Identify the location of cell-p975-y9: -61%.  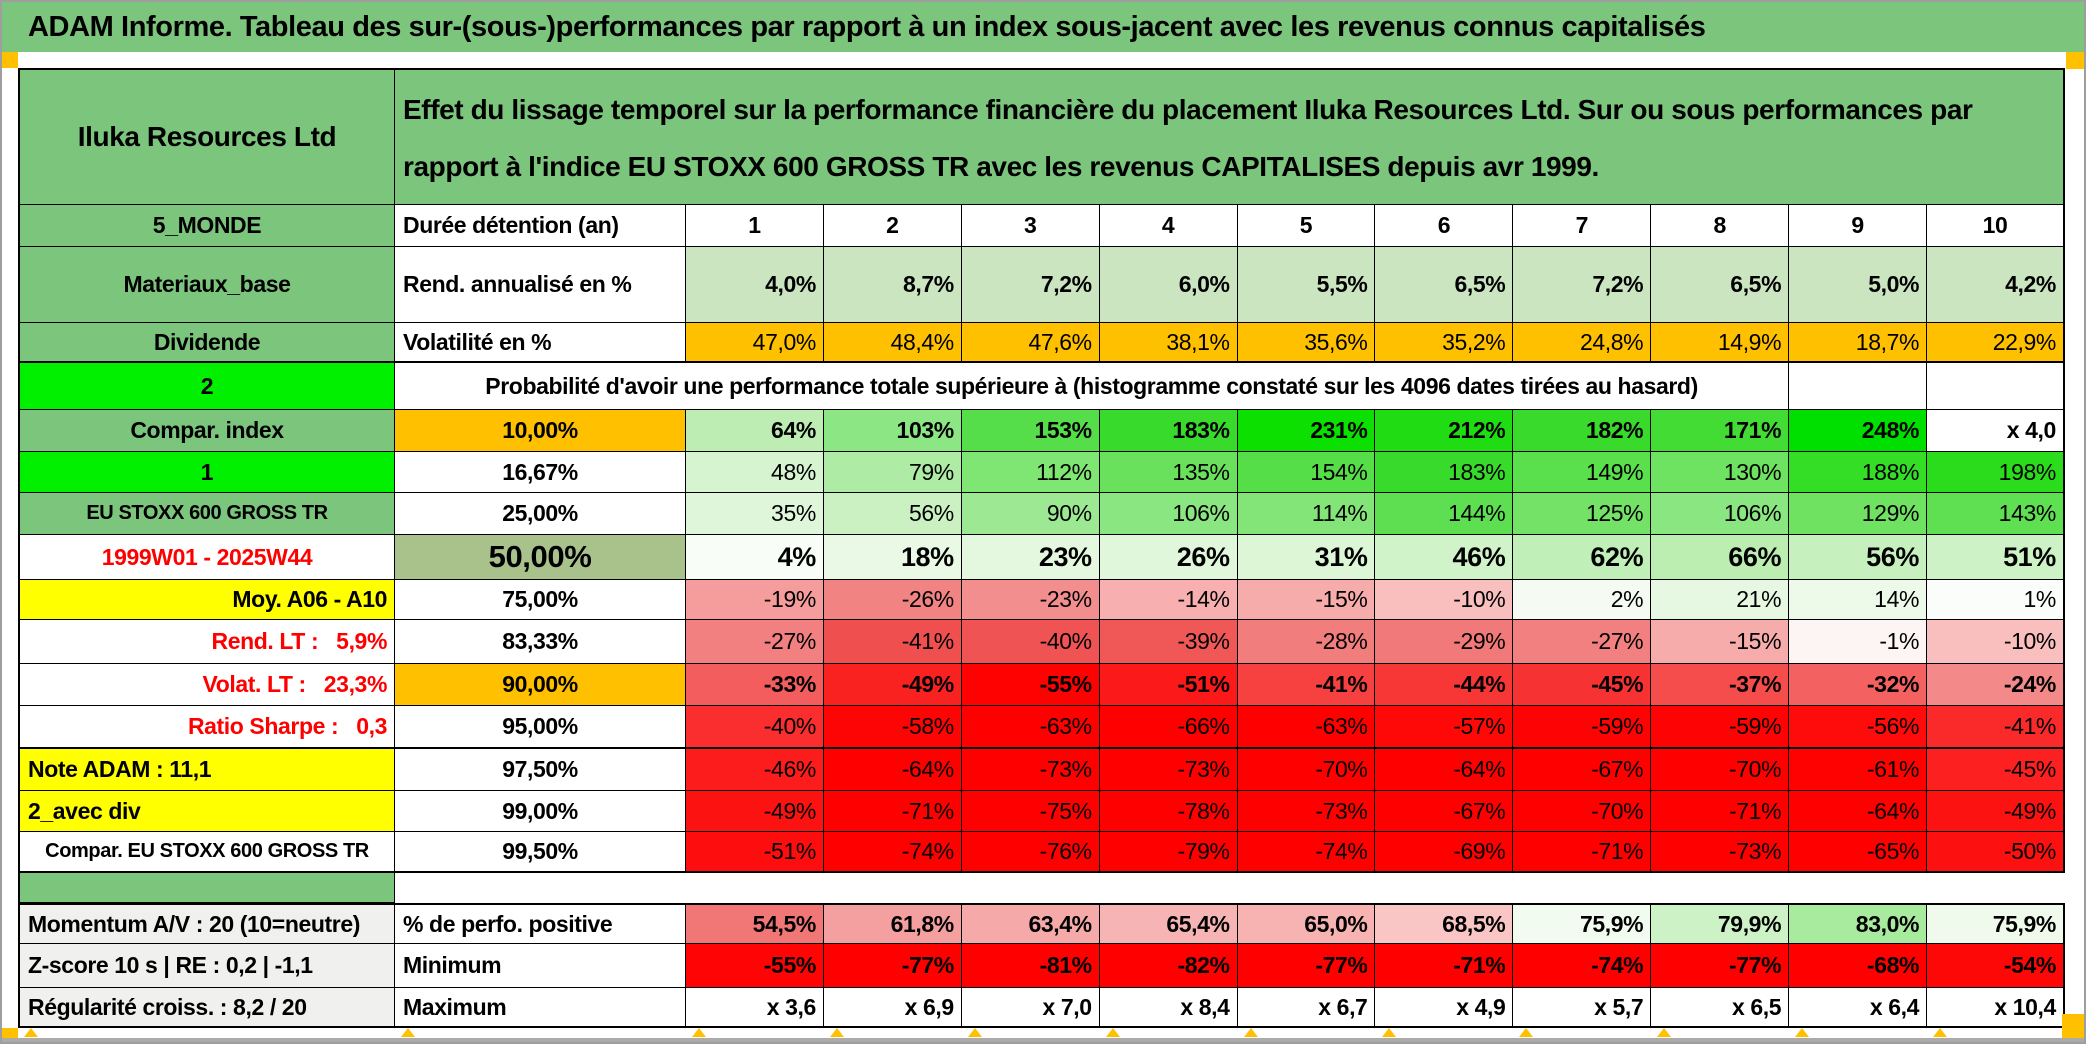
(1858, 770).